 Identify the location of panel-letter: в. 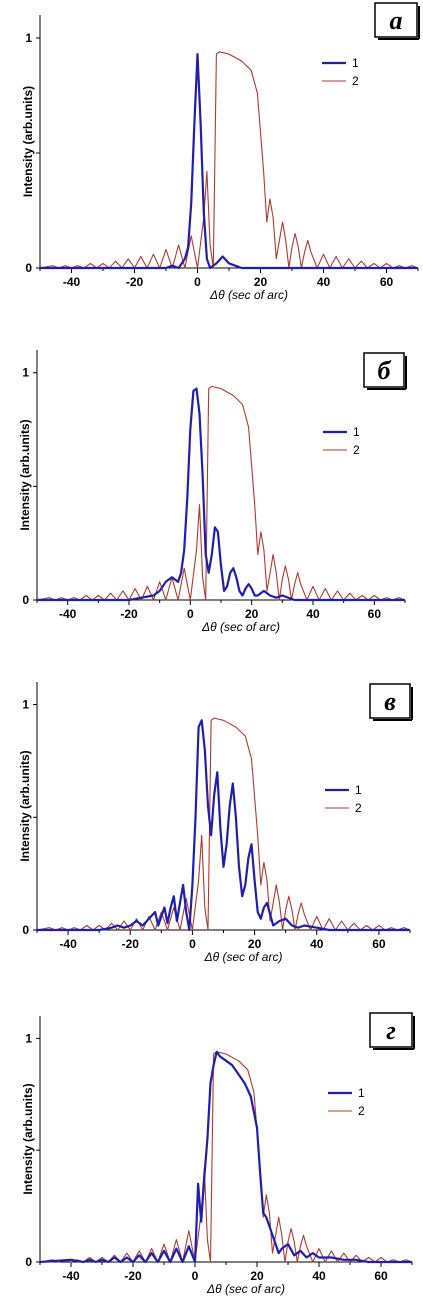
(390, 701).